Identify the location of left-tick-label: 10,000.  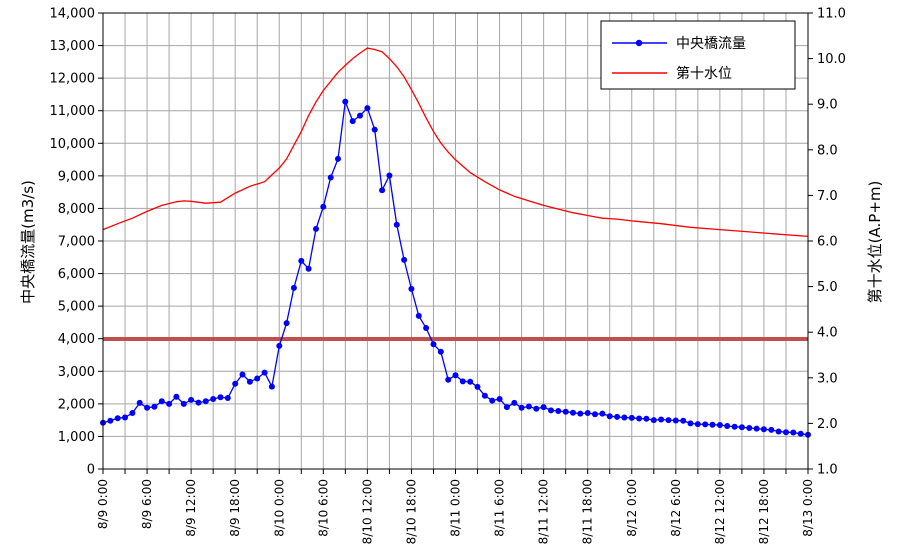
(73, 144).